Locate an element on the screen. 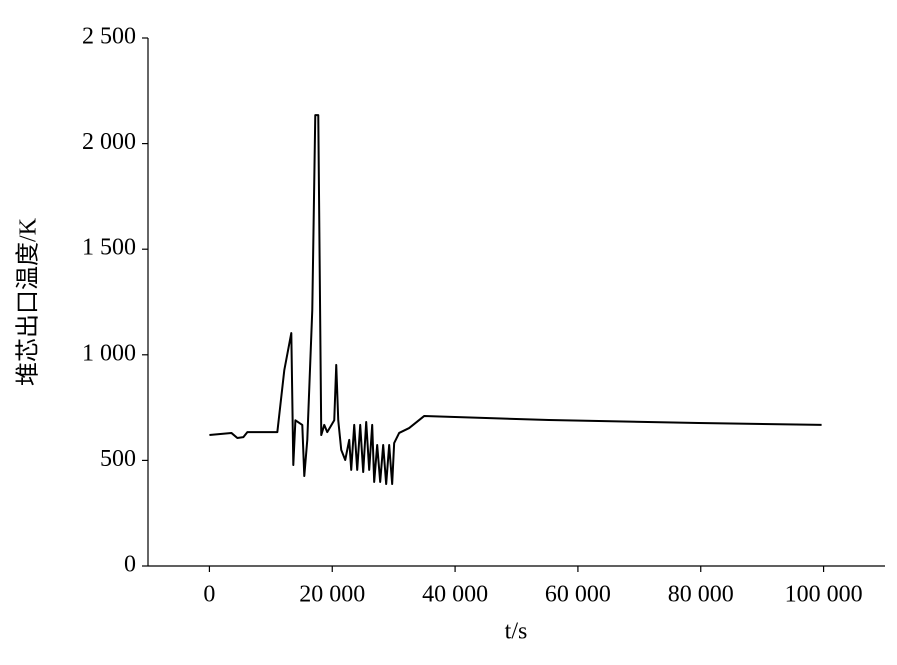  x-axis-label: t/s is located at coordinates (516, 632).